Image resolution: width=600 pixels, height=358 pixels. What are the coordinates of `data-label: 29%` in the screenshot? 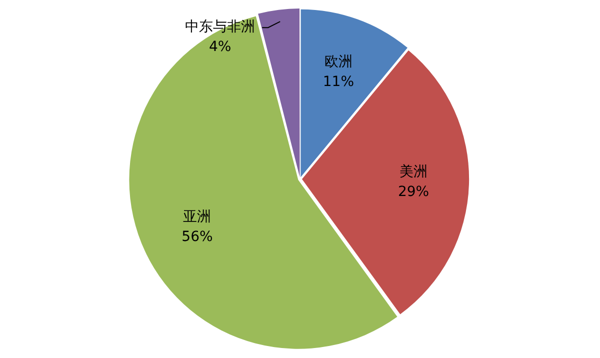 It's located at (414, 192).